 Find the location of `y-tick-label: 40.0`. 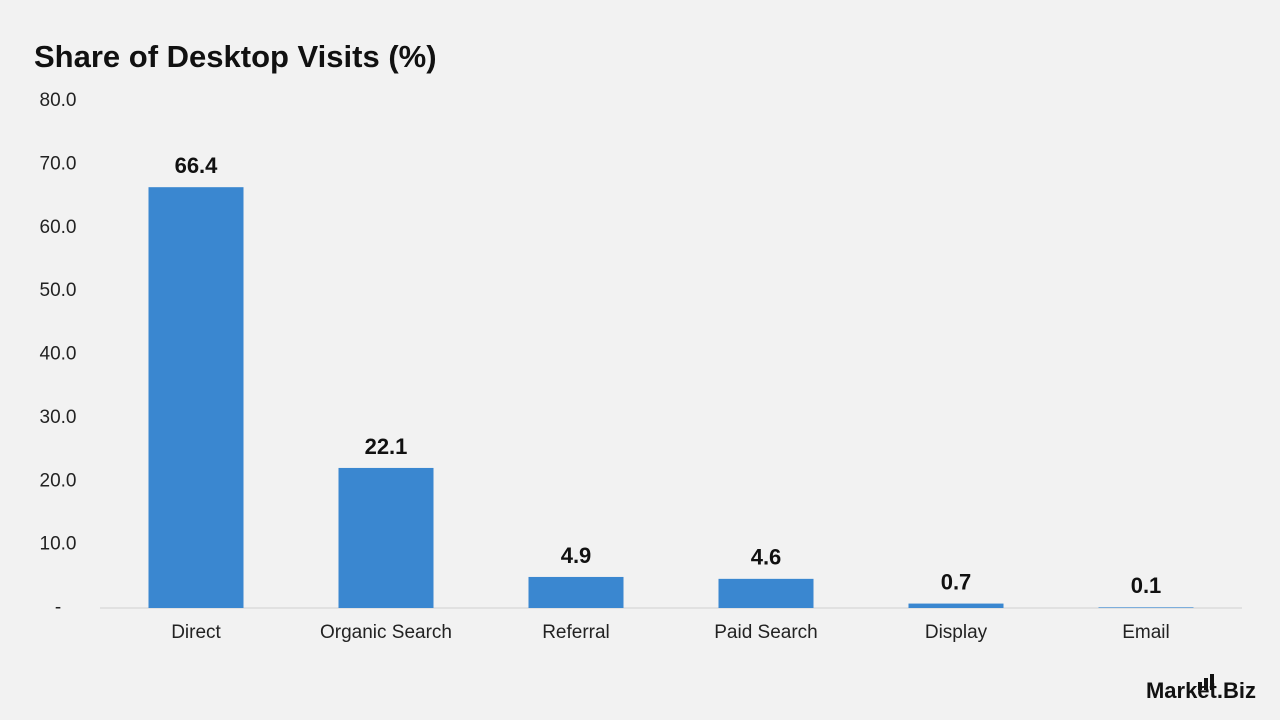

y-tick-label: 40.0 is located at coordinates (58, 354).